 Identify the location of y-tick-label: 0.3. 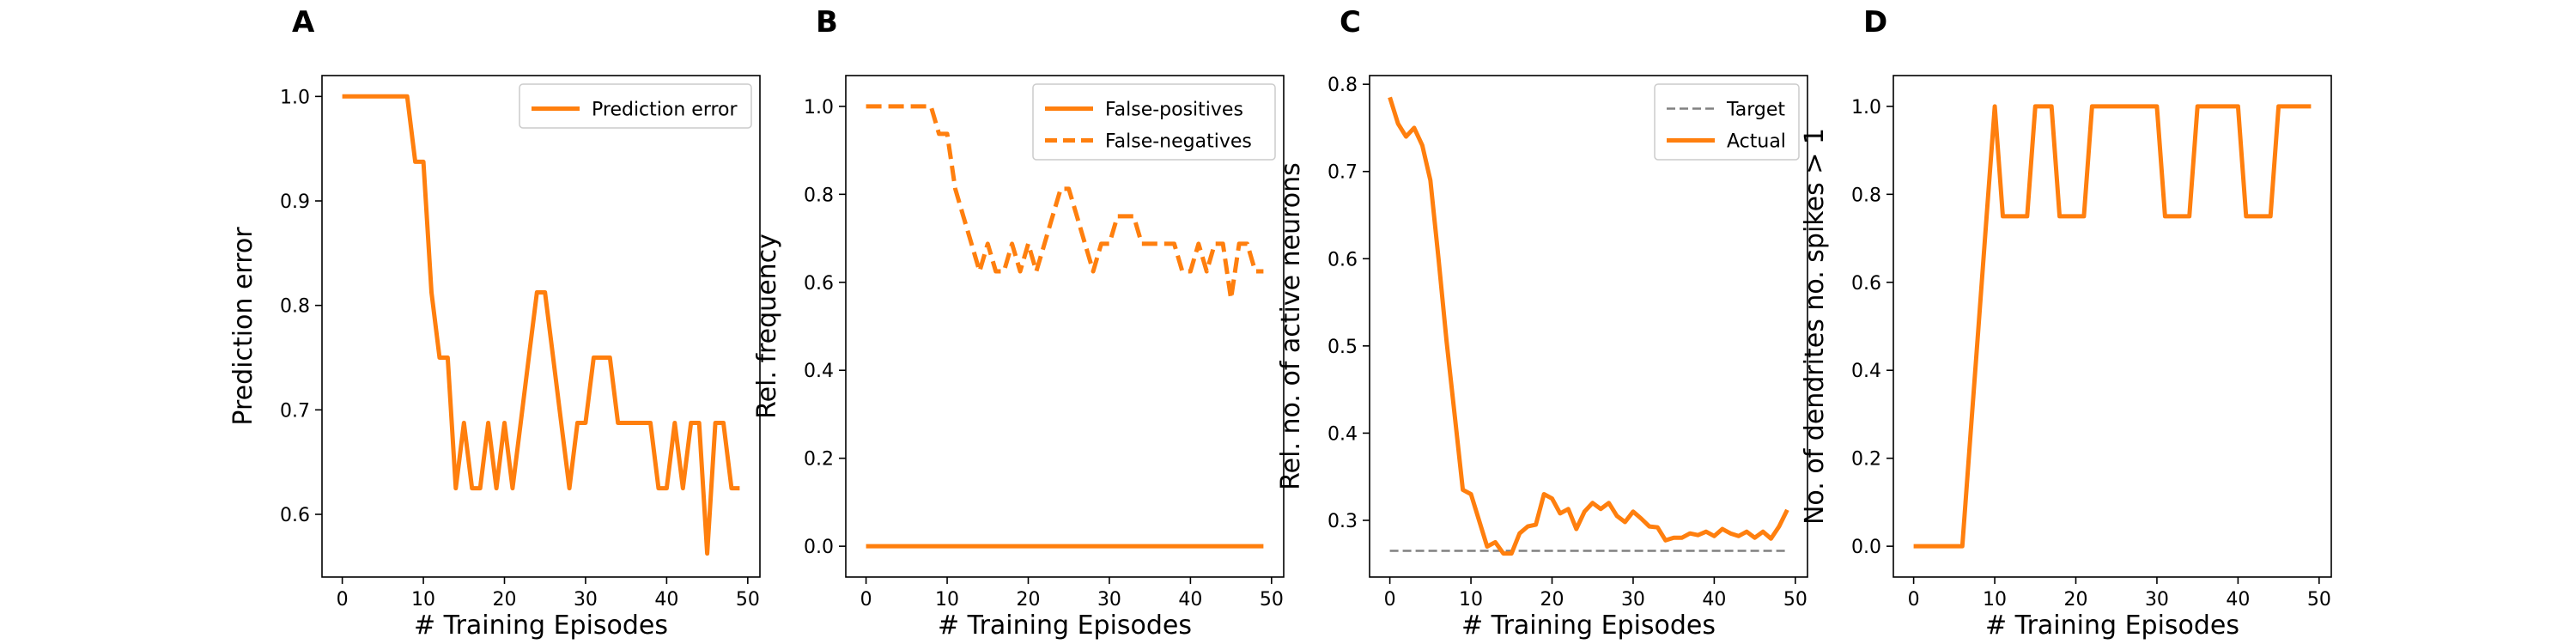
(1342, 521).